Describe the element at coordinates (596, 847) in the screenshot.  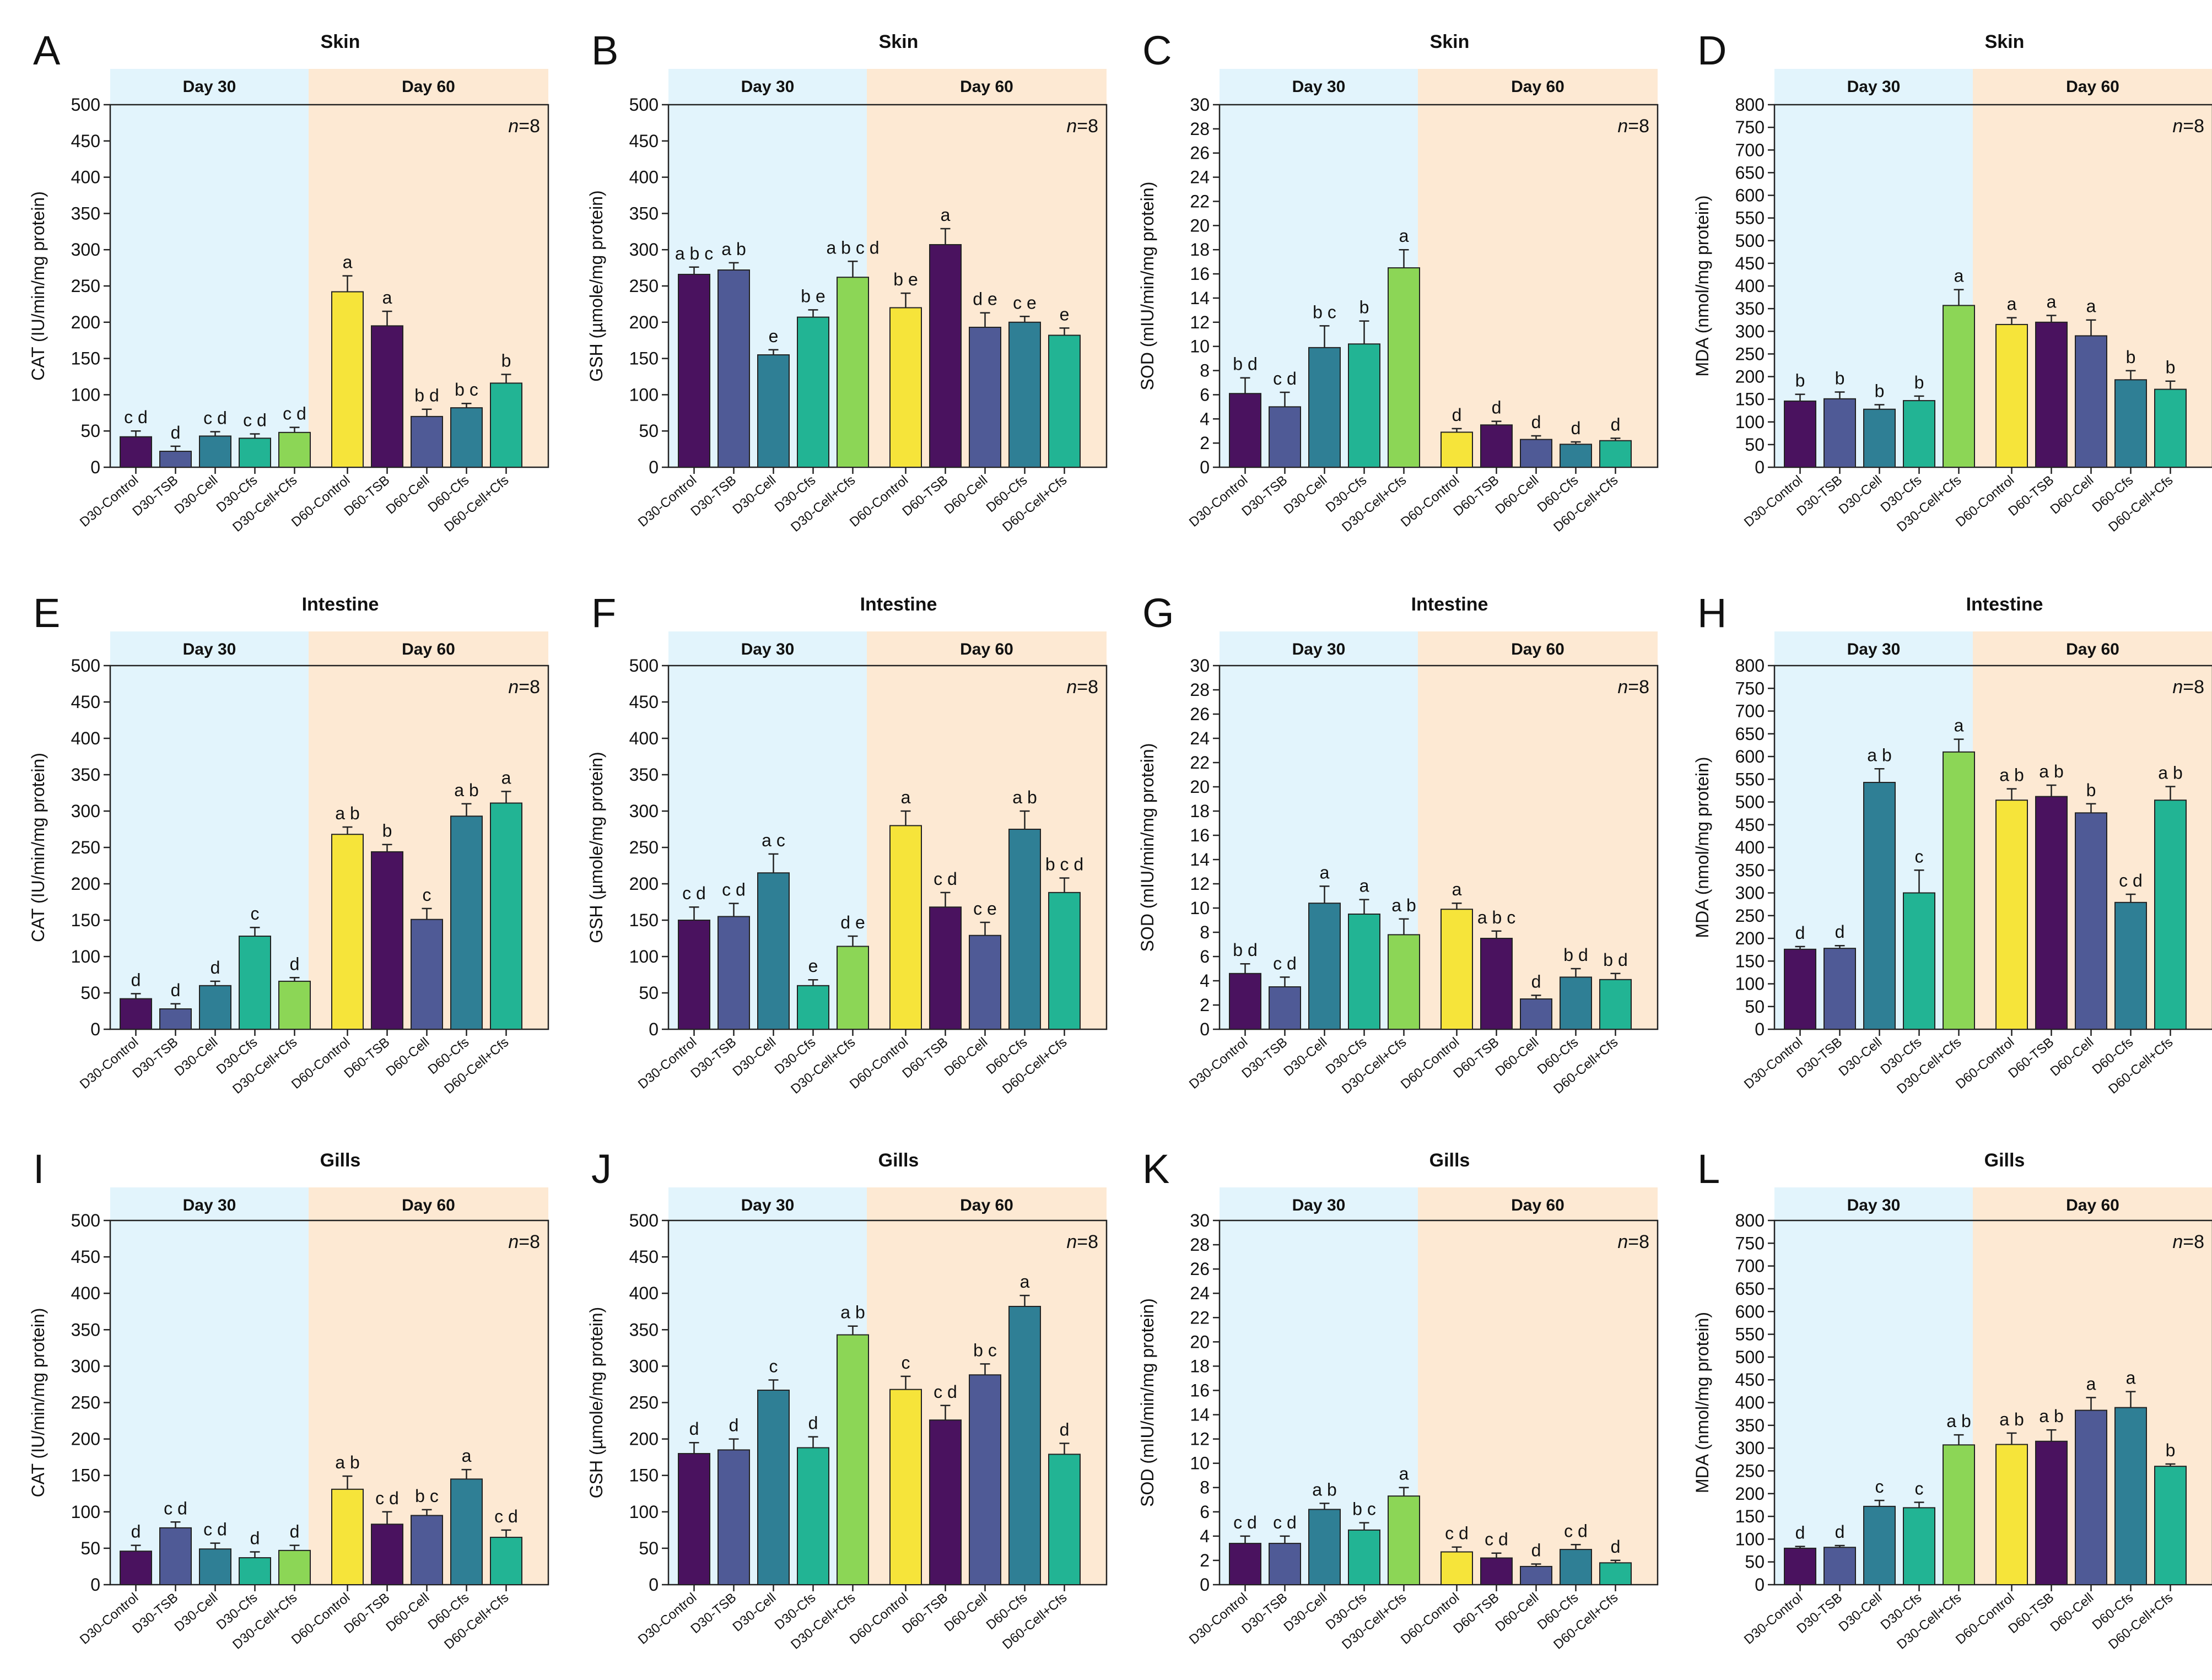
I see `y-axis-label: GSH (µmole/mg protein)` at that location.